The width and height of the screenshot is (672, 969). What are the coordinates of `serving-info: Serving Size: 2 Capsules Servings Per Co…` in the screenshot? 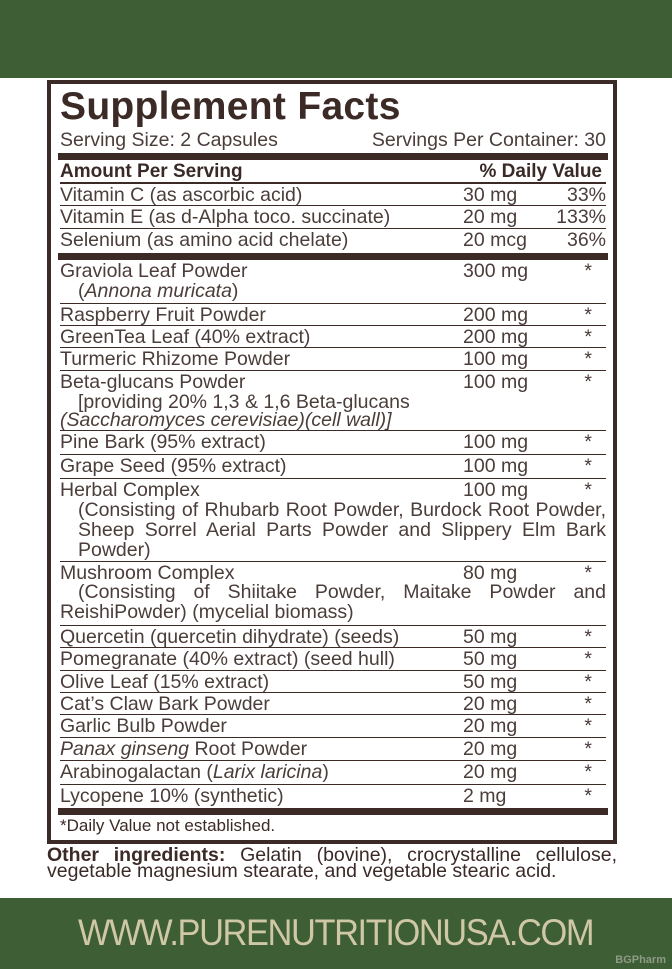 It's located at (333, 140).